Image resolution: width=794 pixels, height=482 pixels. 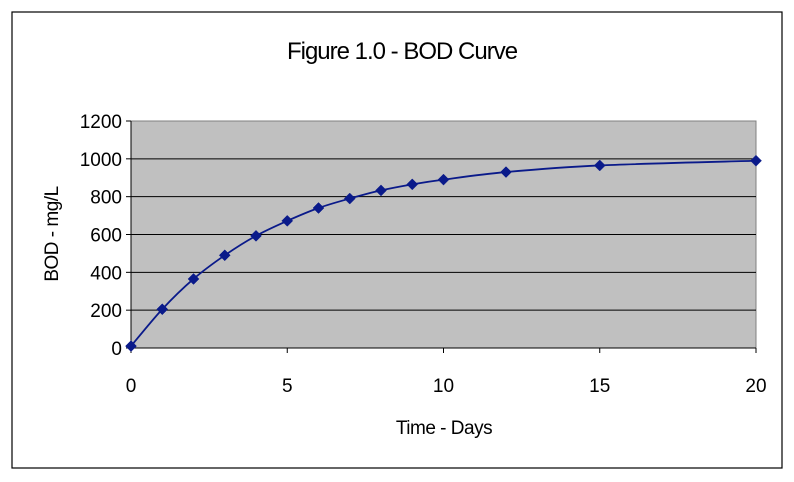 I want to click on x-tick-label: 20, so click(x=755, y=386).